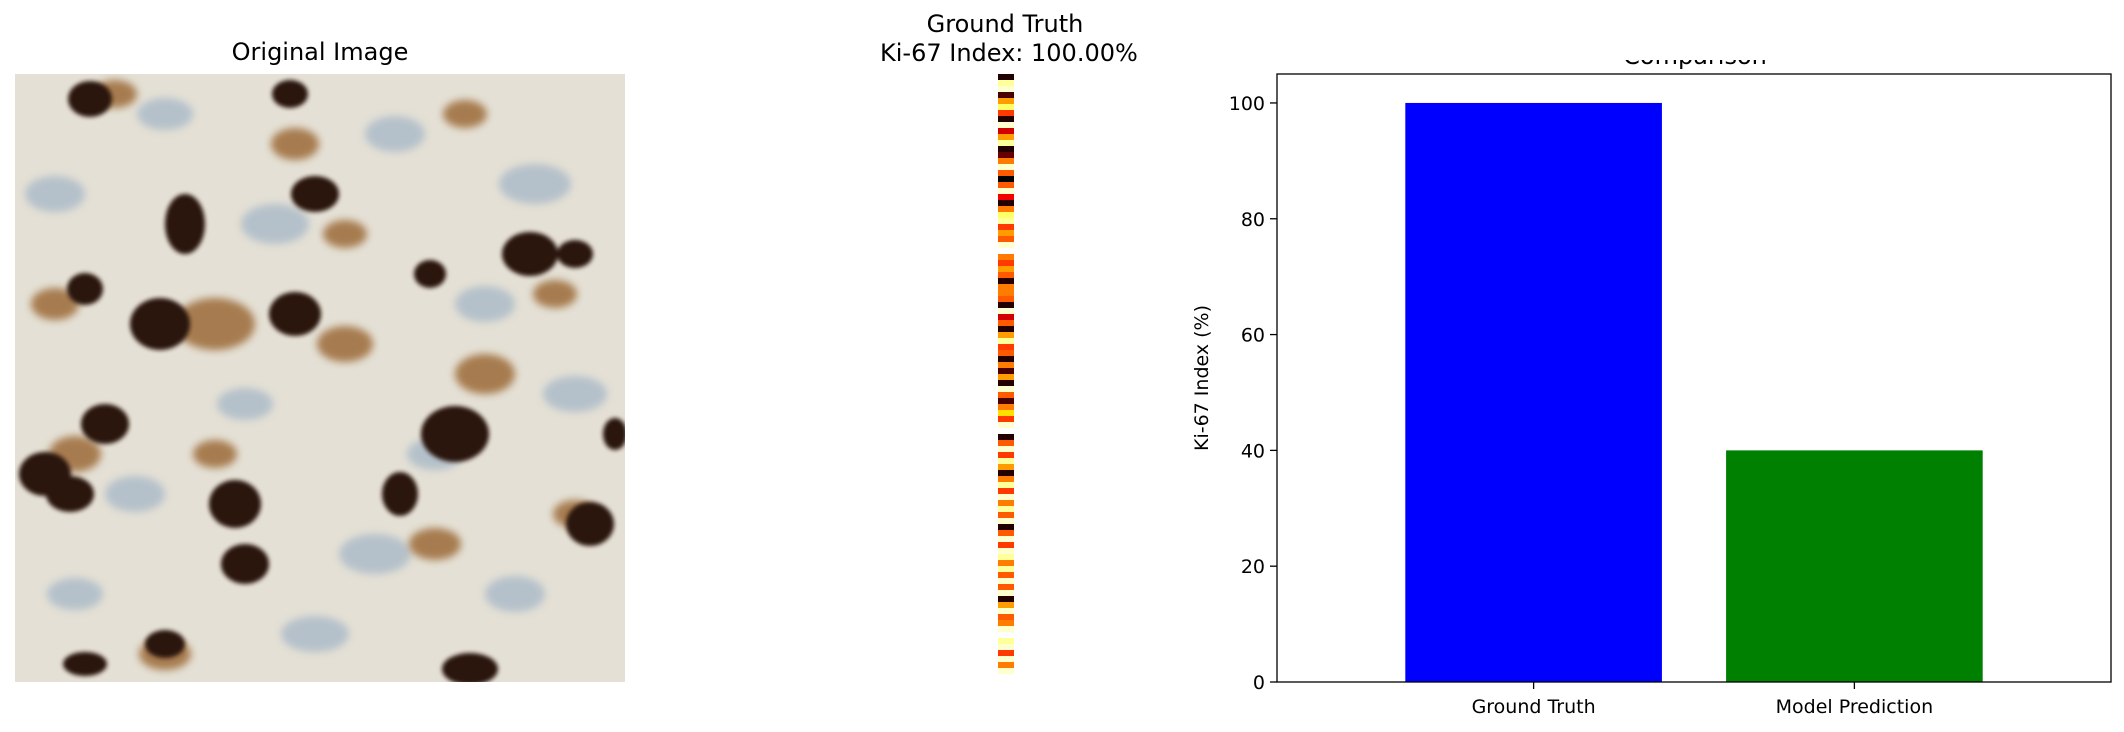  I want to click on x-tick-label: Ground Truth, so click(1534, 707).